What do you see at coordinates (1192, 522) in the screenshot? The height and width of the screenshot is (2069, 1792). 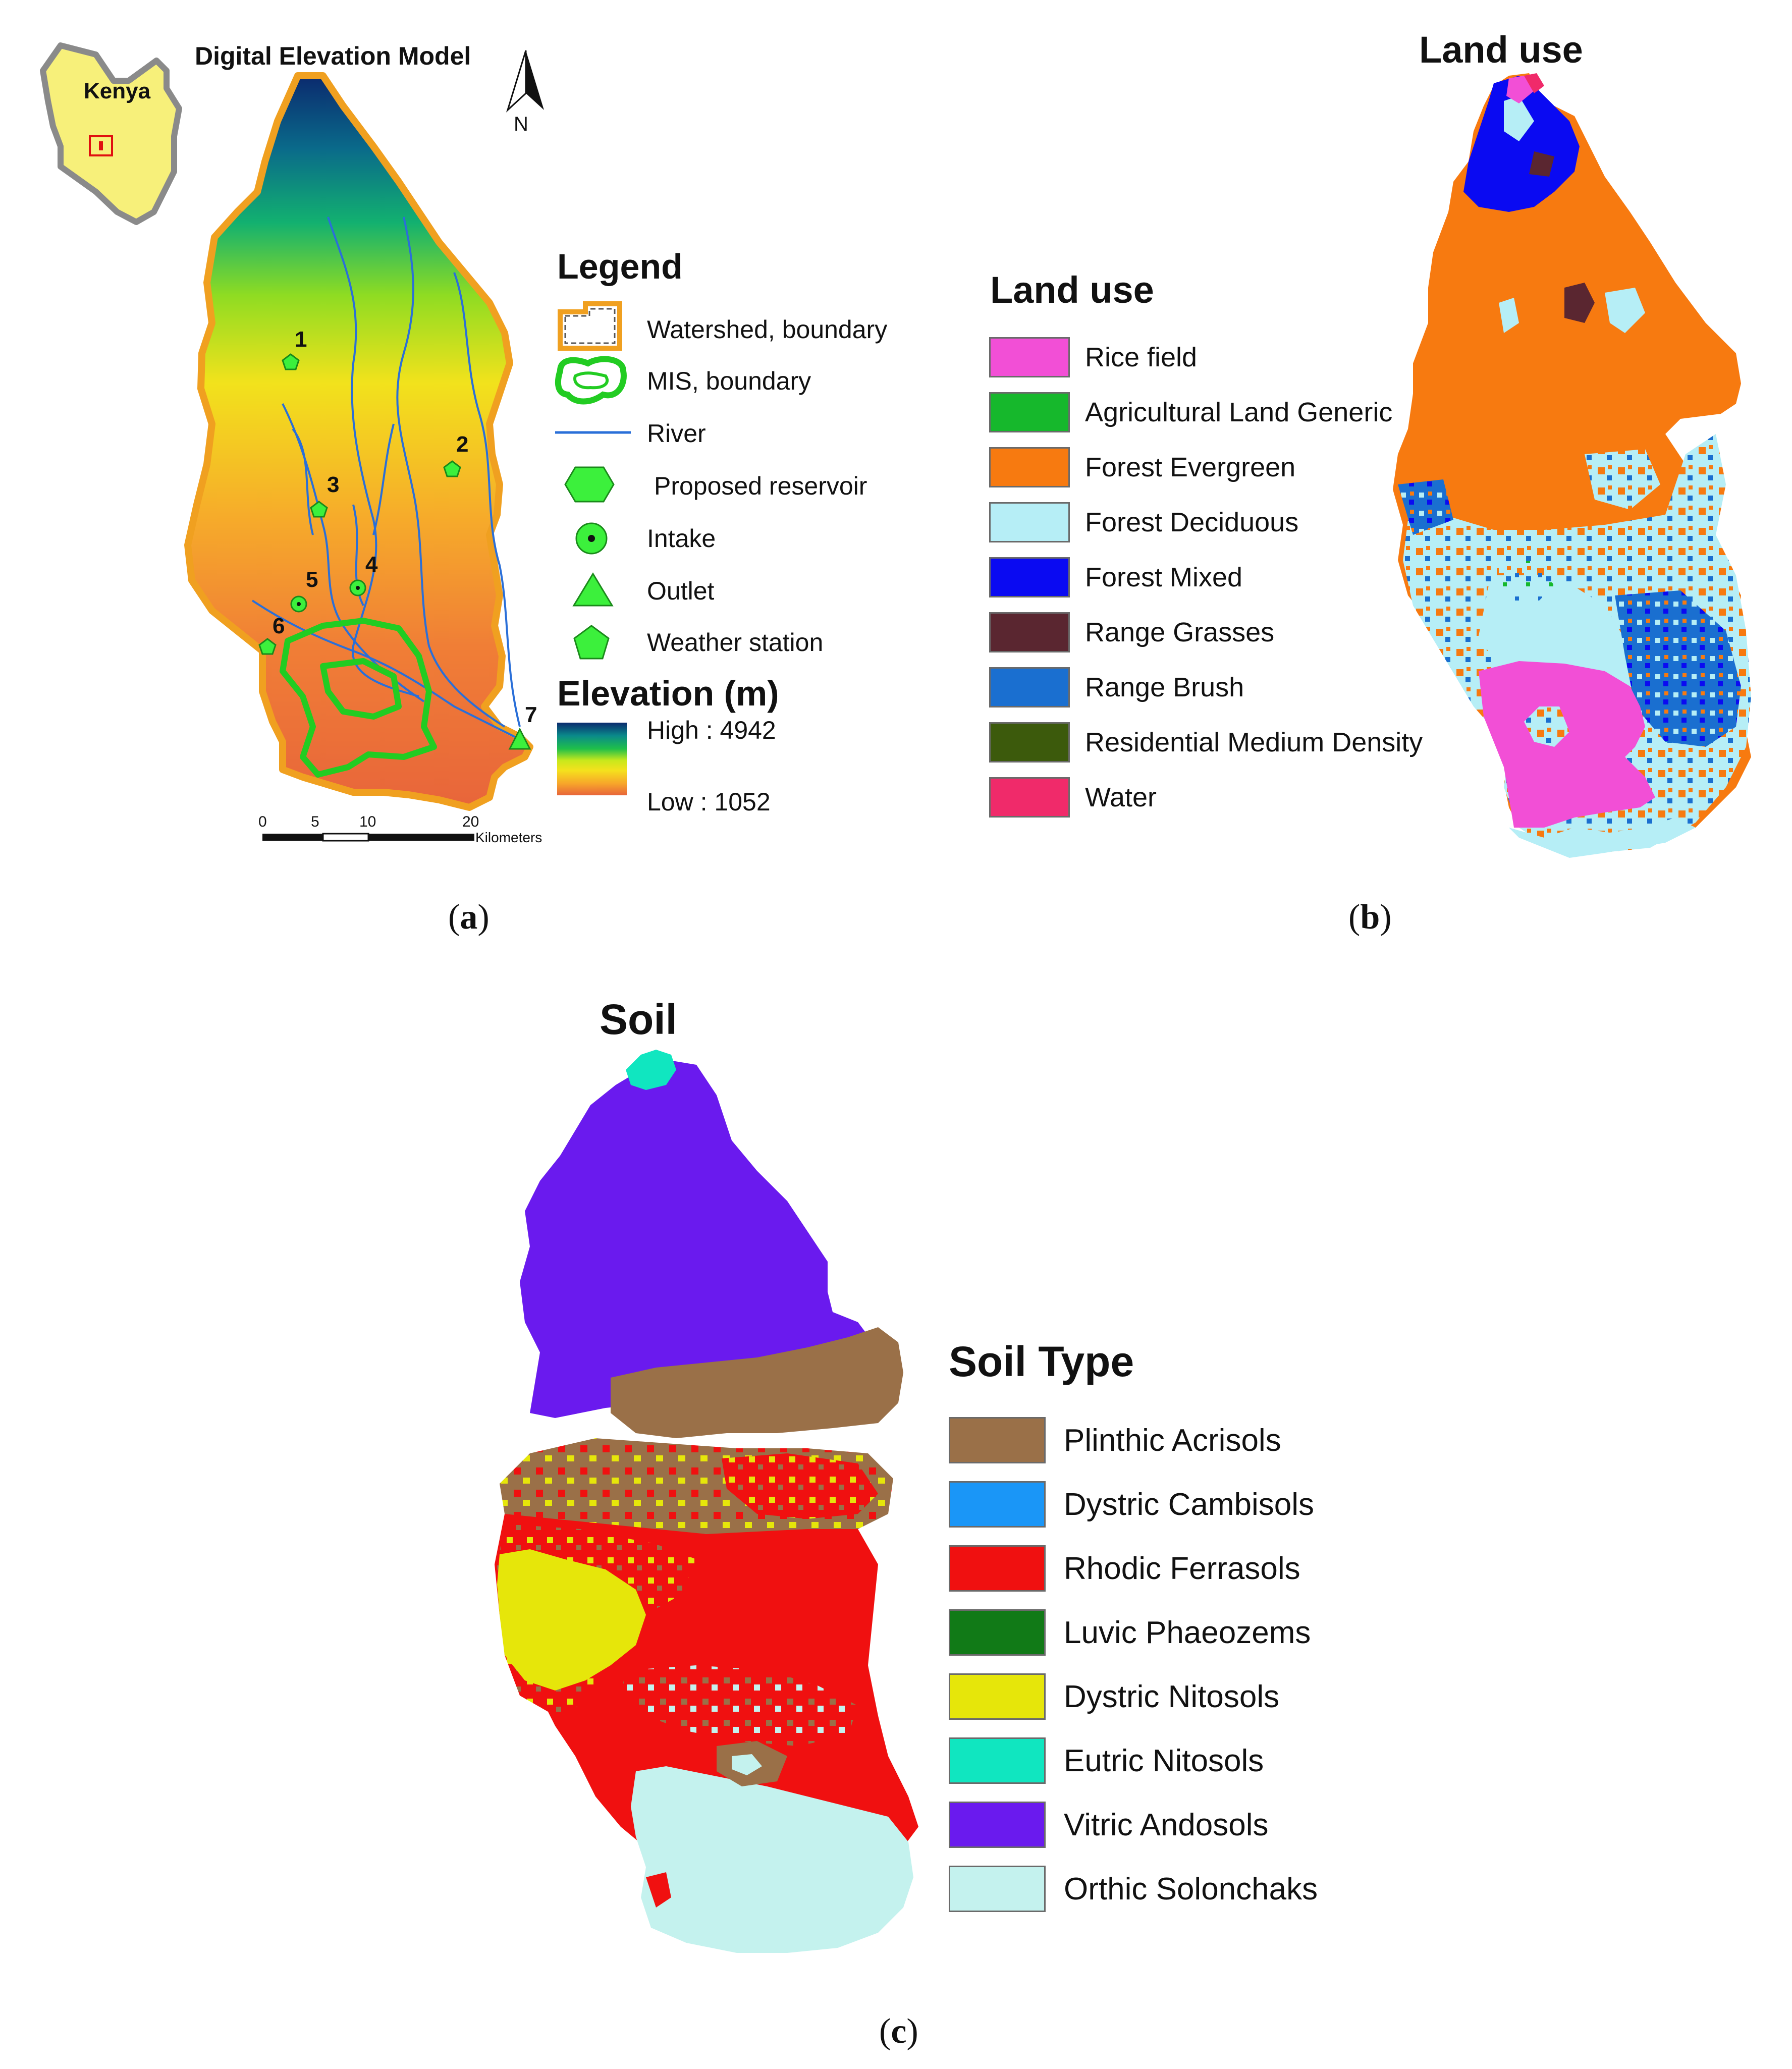 I see `landuse-label: Forest Deciduous` at bounding box center [1192, 522].